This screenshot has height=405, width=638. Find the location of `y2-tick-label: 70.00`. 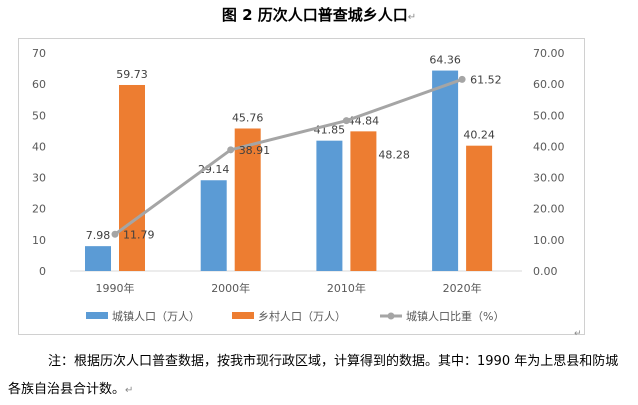

y2-tick-label: 70.00 is located at coordinates (549, 53).